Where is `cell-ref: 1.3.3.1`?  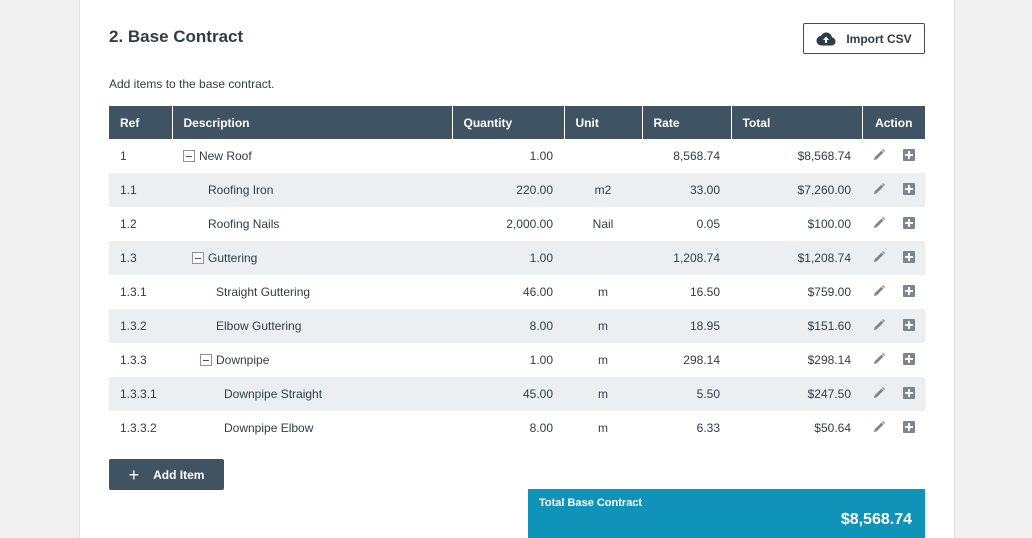 cell-ref: 1.3.3.1 is located at coordinates (138, 394).